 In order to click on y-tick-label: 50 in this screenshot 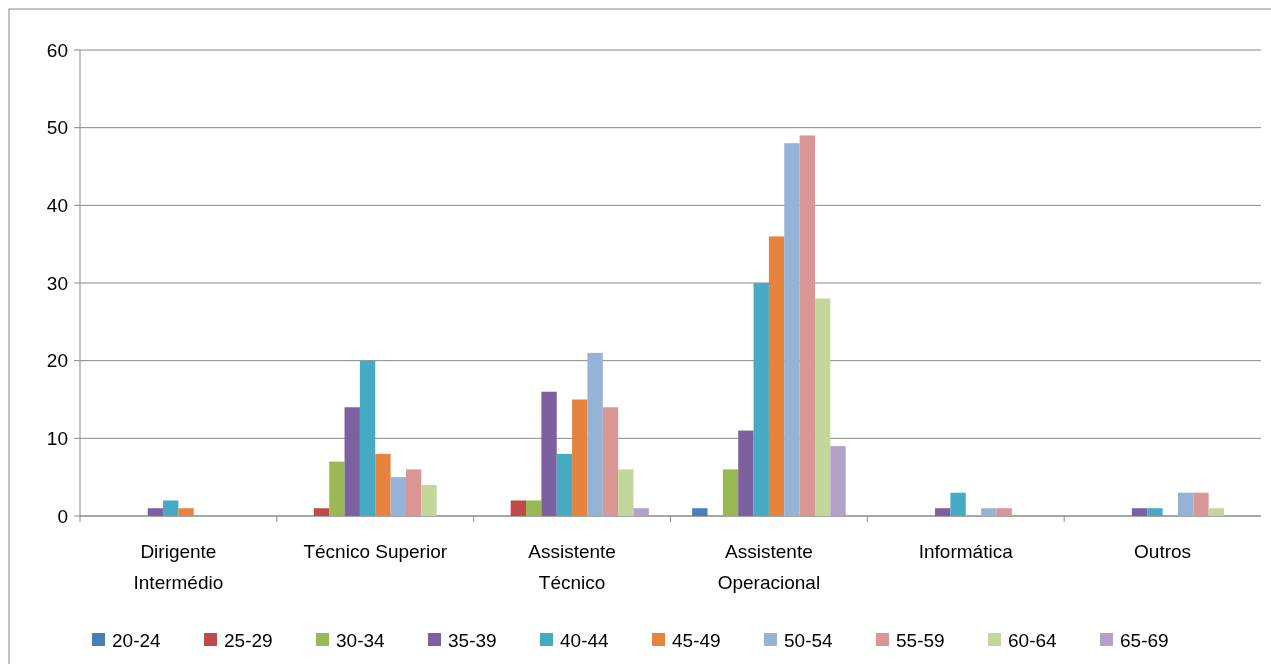, I will do `click(57, 128)`.